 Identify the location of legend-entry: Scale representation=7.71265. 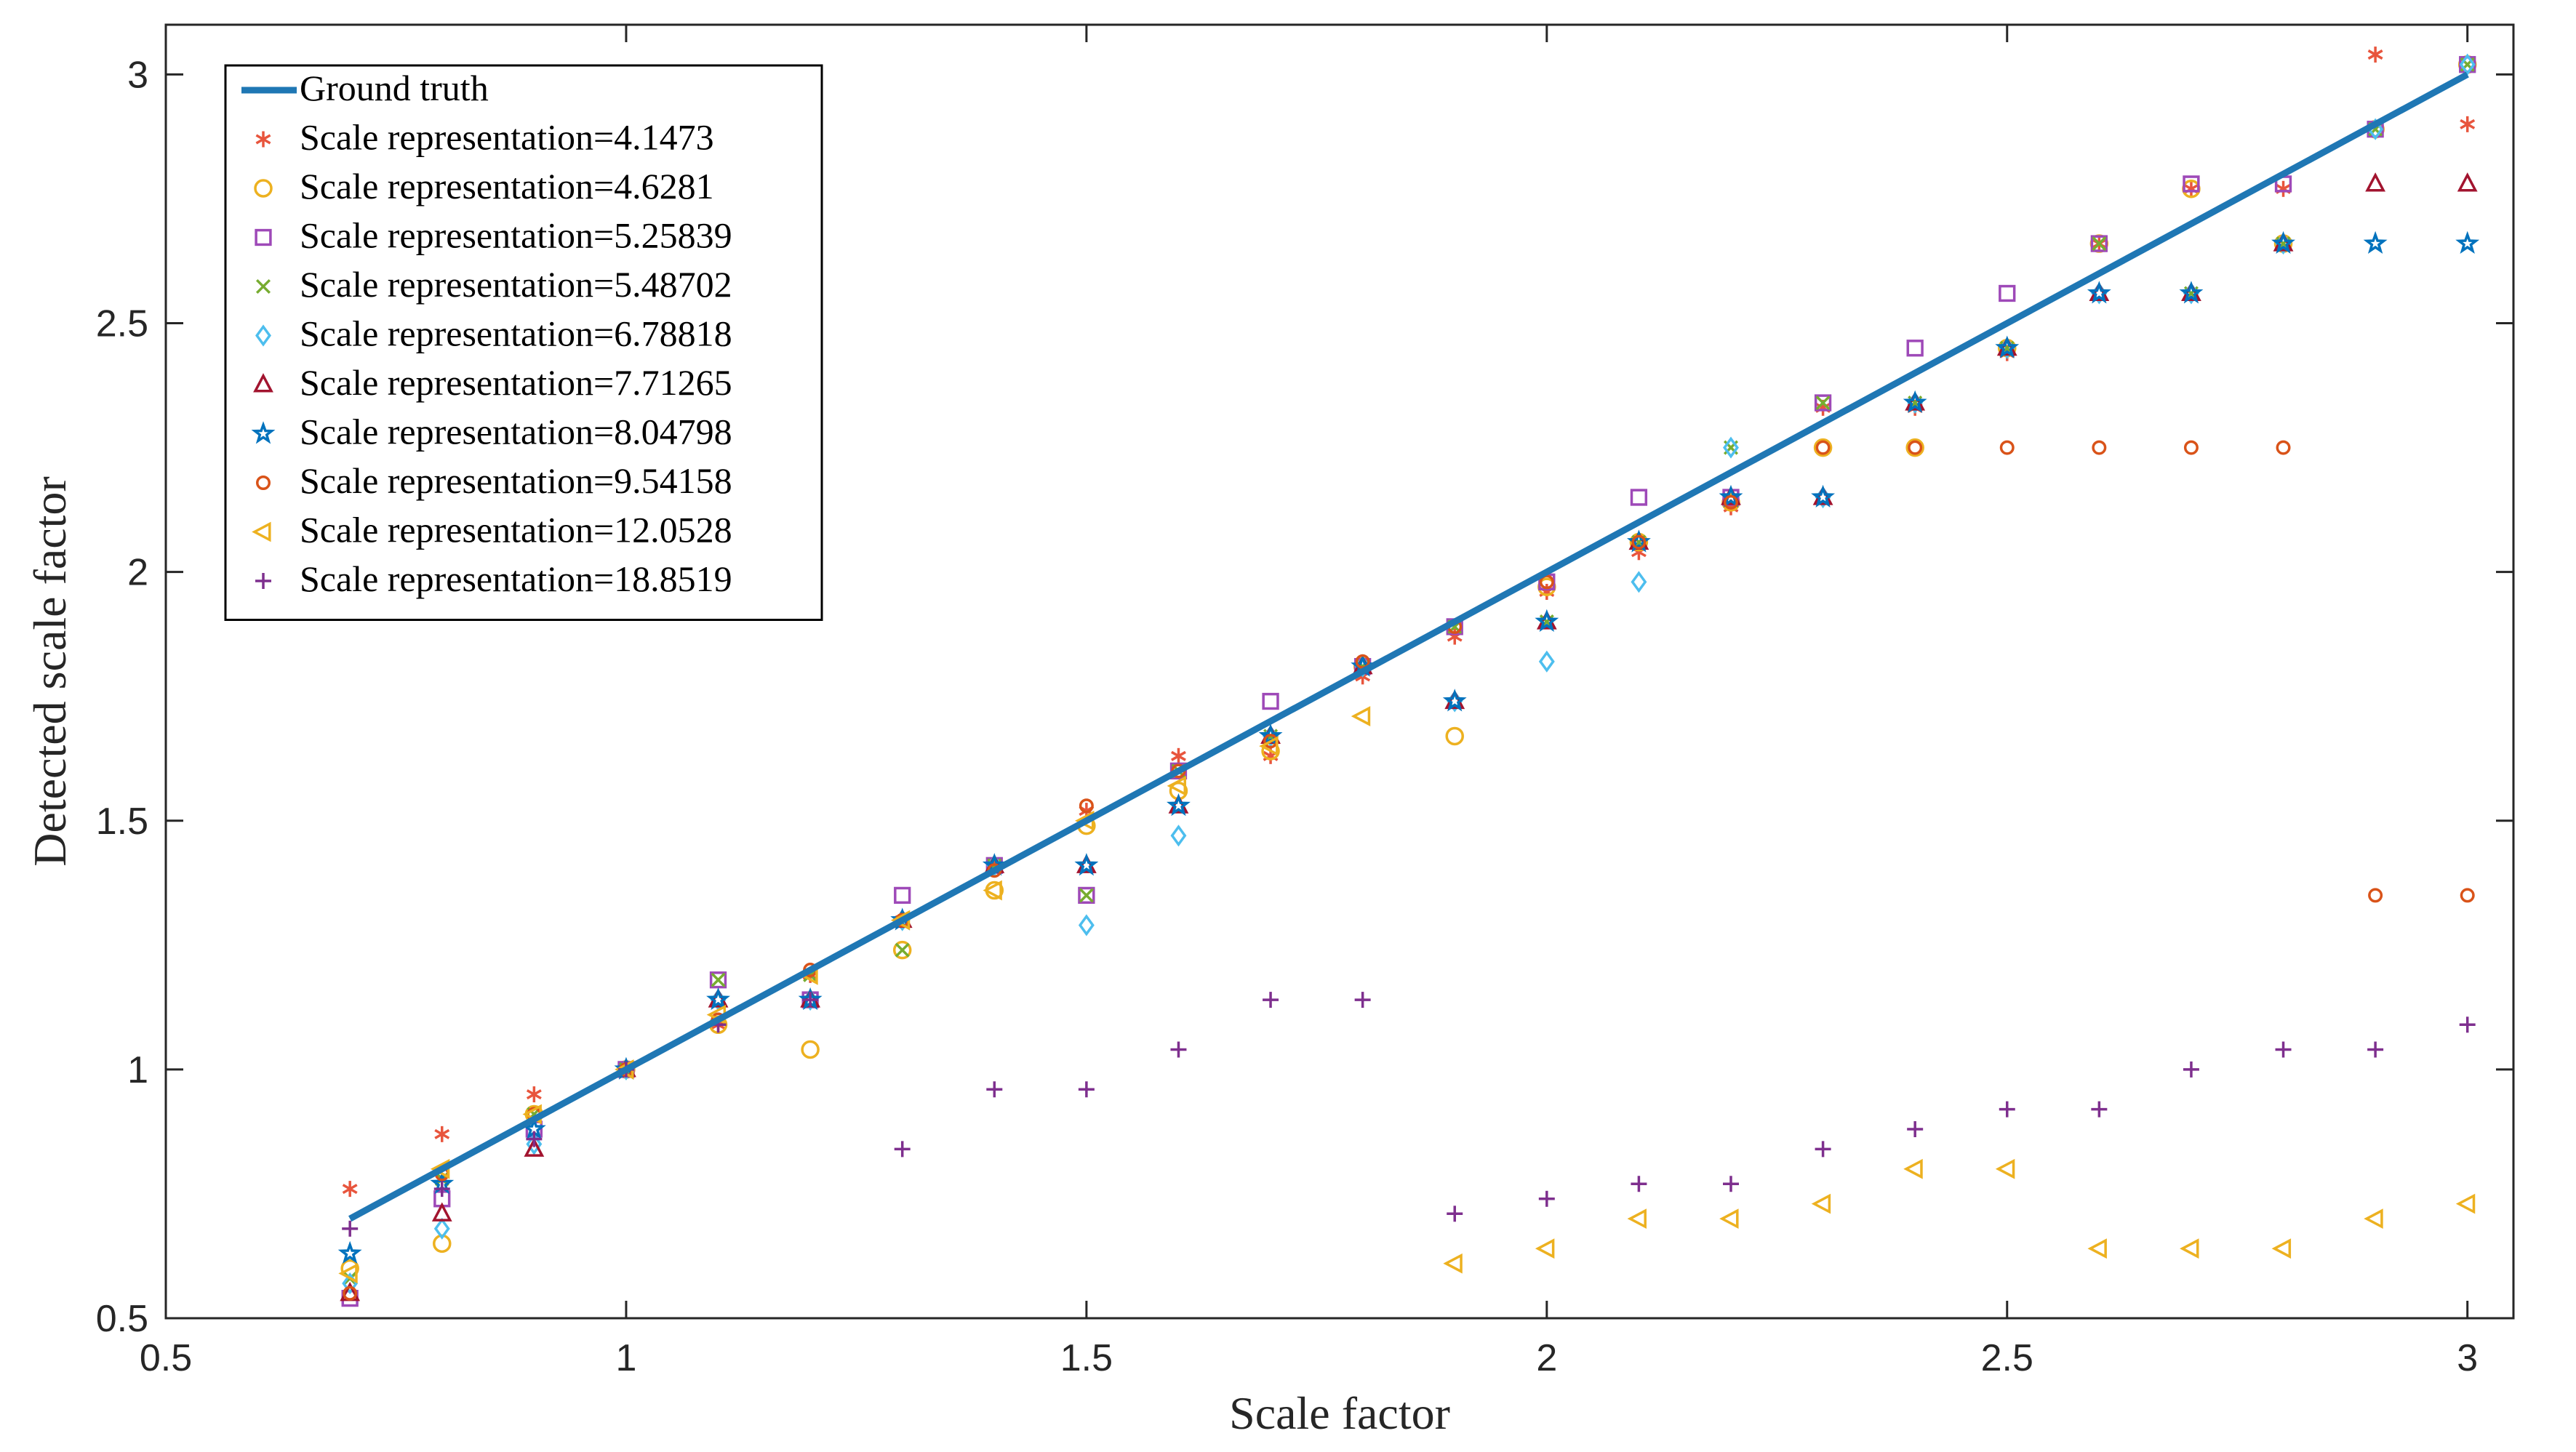
(492, 382).